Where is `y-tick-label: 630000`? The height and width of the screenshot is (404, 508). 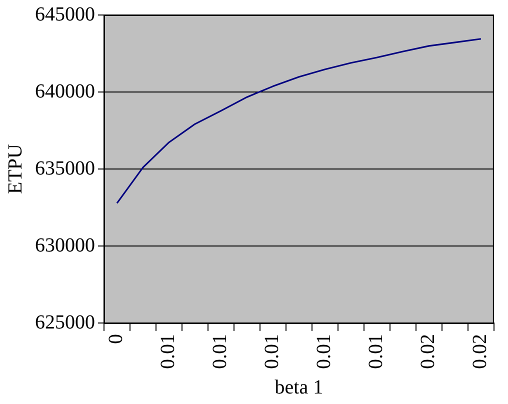
y-tick-label: 630000 is located at coordinates (65, 245).